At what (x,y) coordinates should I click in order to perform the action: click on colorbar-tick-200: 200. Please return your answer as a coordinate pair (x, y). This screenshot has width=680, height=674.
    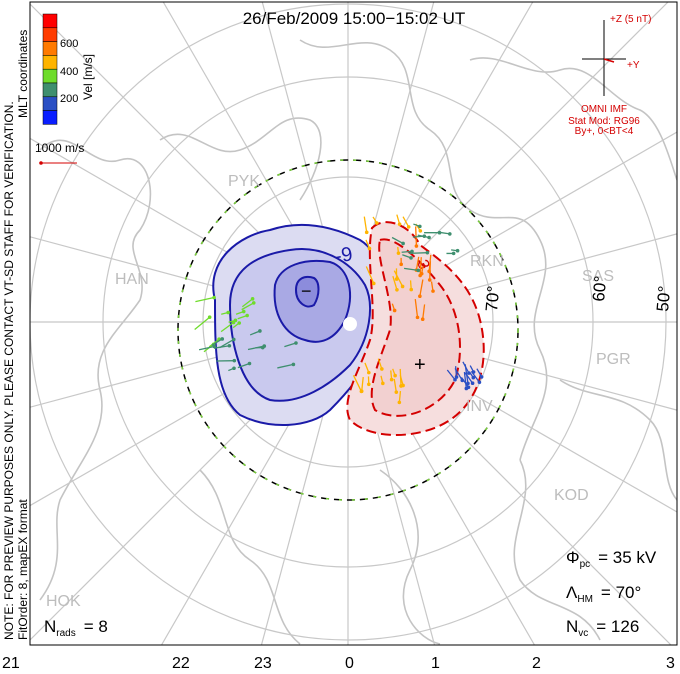
    Looking at the image, I should click on (69, 99).